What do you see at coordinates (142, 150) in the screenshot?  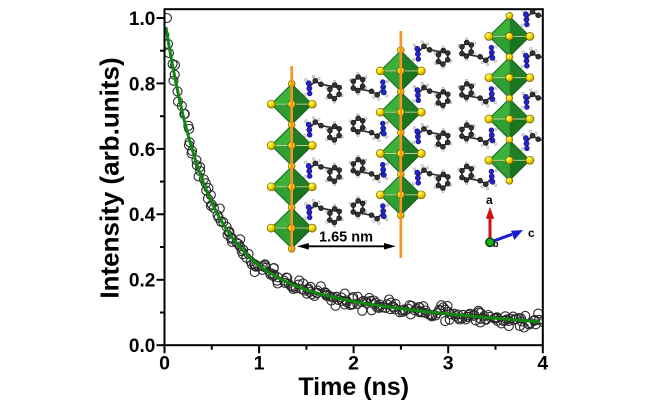 I see `svg-text: 0.6` at bounding box center [142, 150].